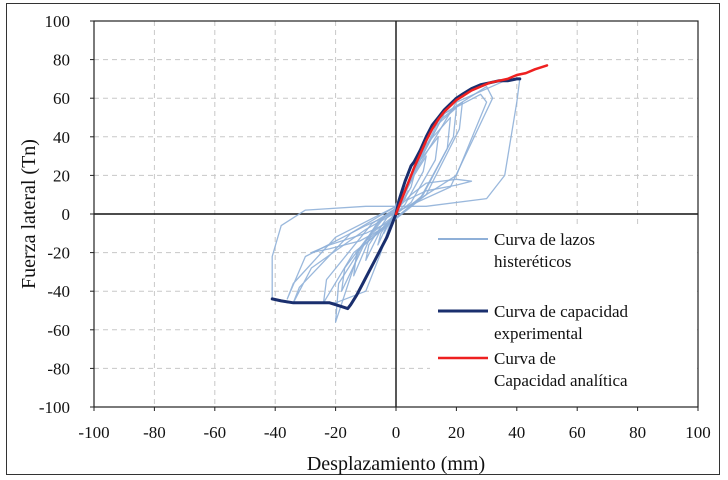 This screenshot has height=480, width=728. Describe the element at coordinates (698, 432) in the screenshot. I see `x-tick-label: 100` at that location.